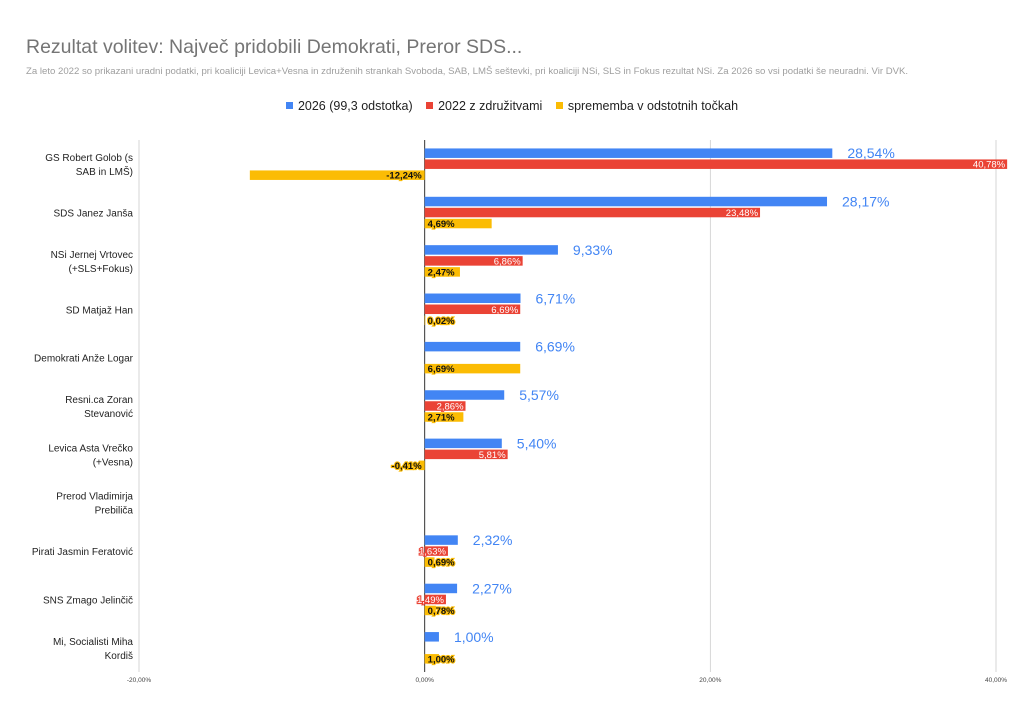 This screenshot has height=719, width=1024. Describe the element at coordinates (90, 448) in the screenshot. I see `category-label: Levica Asta Vrečko` at that location.